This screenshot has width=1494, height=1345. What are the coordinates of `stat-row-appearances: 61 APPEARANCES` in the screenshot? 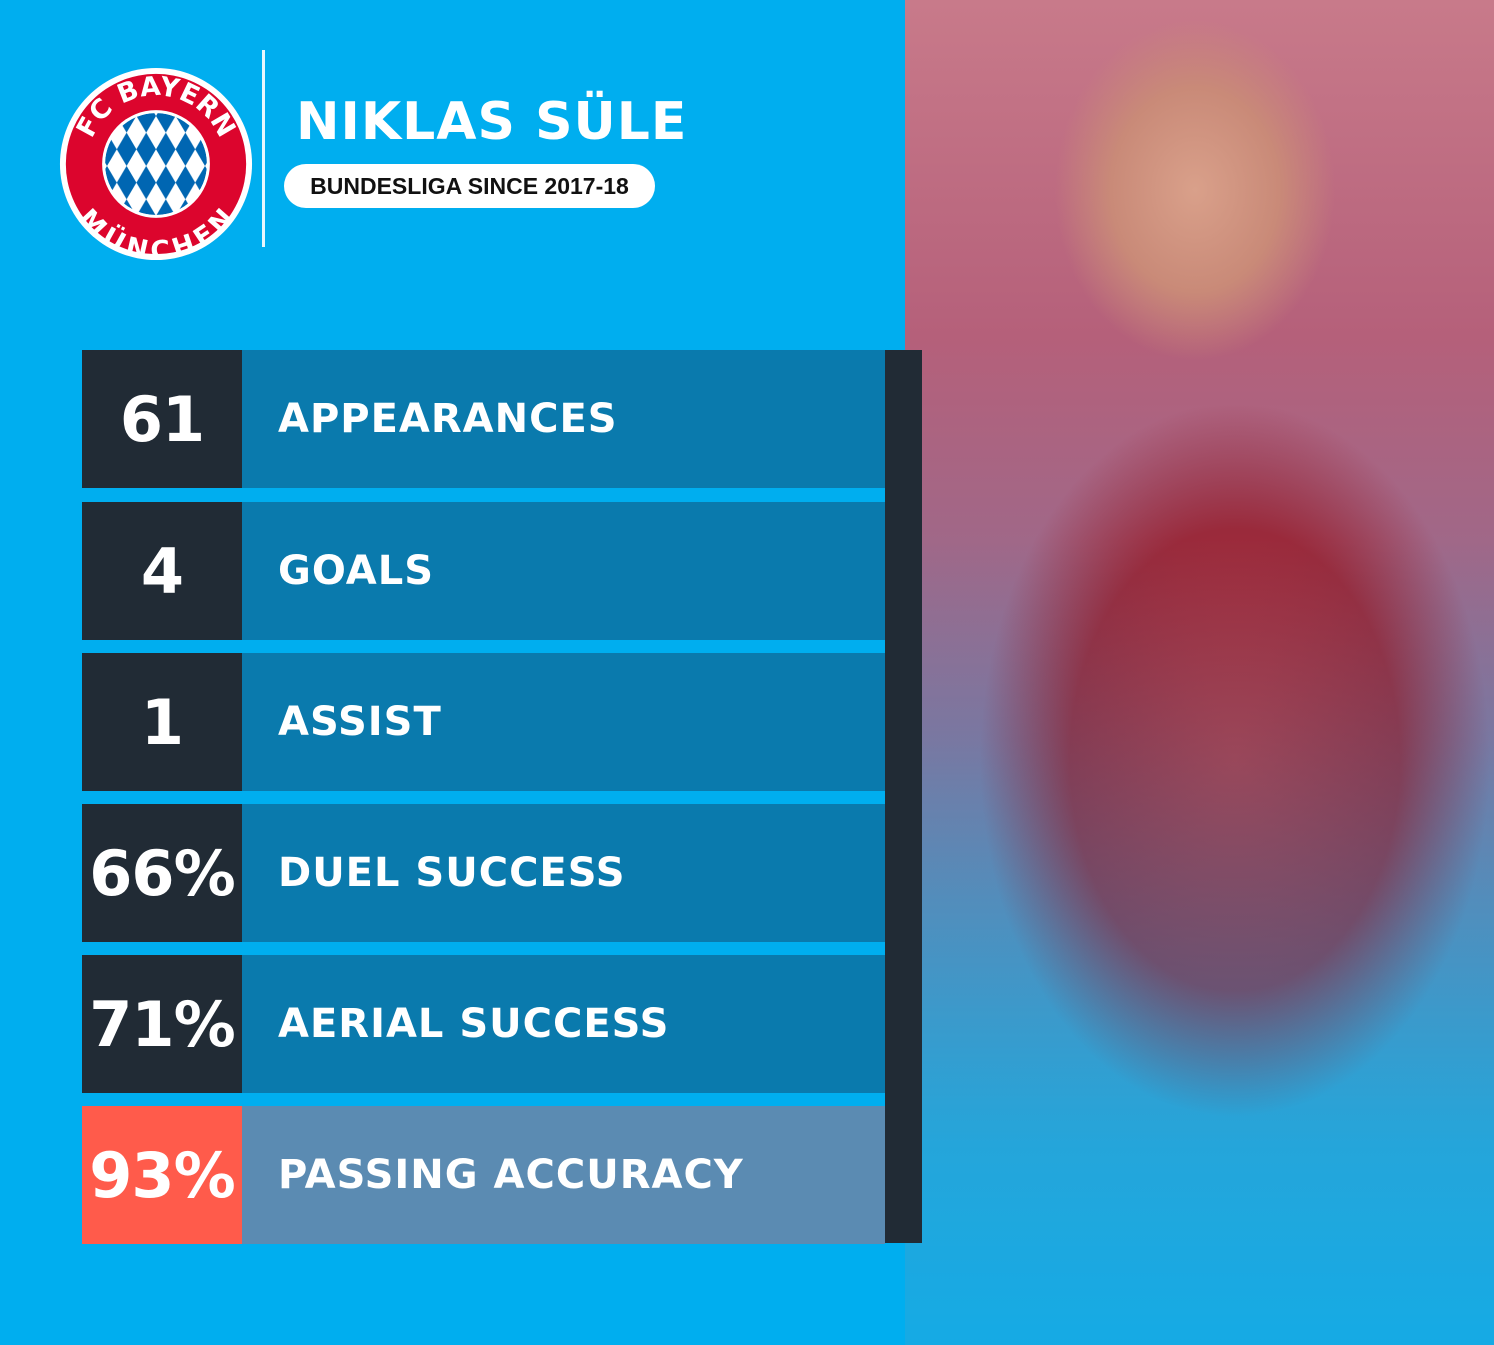 It's located at (483, 419).